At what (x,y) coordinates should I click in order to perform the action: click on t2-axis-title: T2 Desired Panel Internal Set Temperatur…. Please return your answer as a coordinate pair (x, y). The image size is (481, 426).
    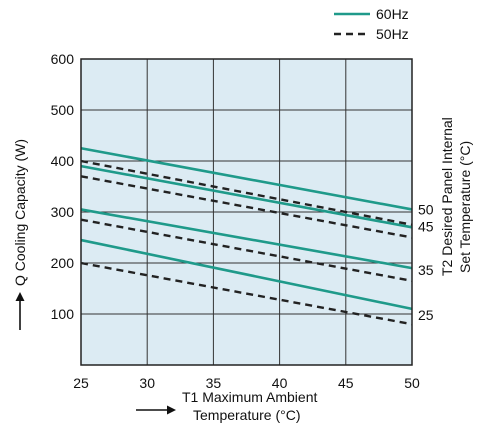
    Looking at the image, I should click on (456, 196).